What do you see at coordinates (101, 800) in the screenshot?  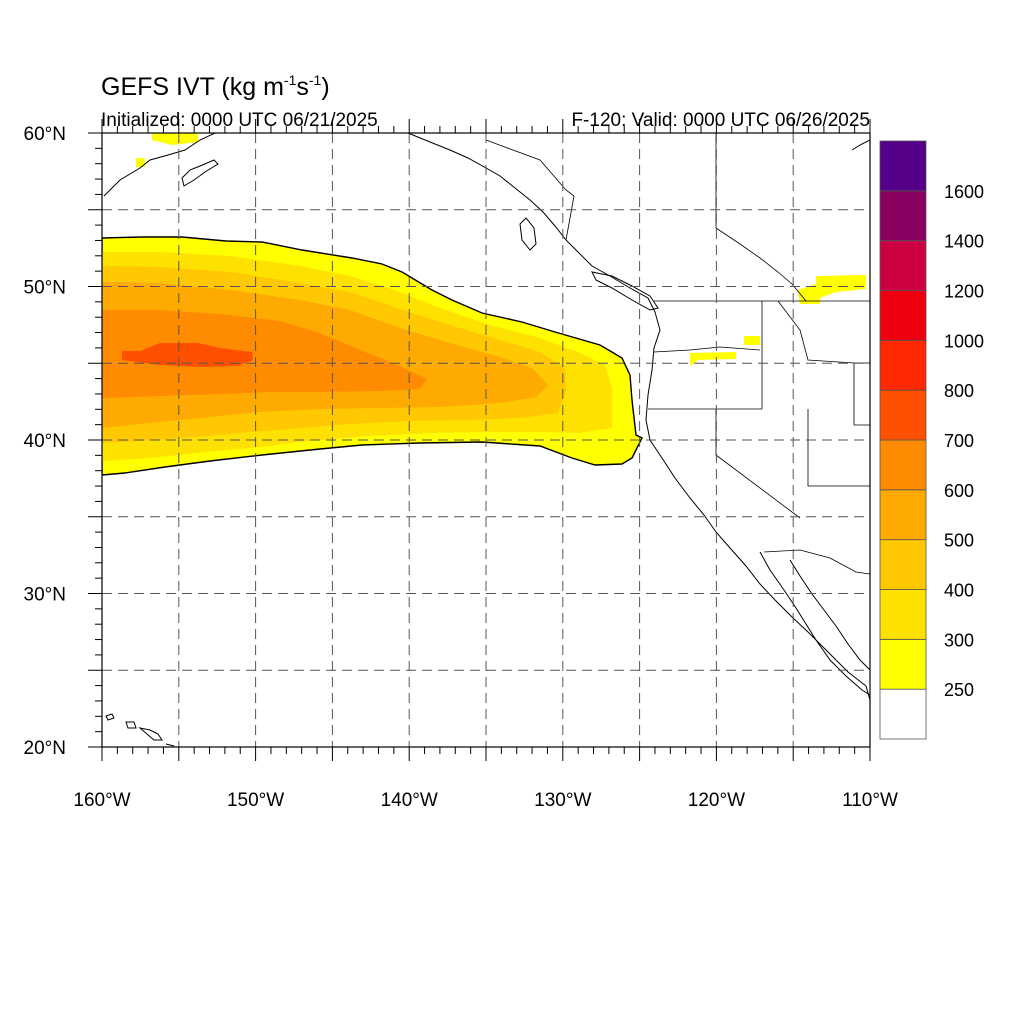 I see `x-tick-label: 160°W` at bounding box center [101, 800].